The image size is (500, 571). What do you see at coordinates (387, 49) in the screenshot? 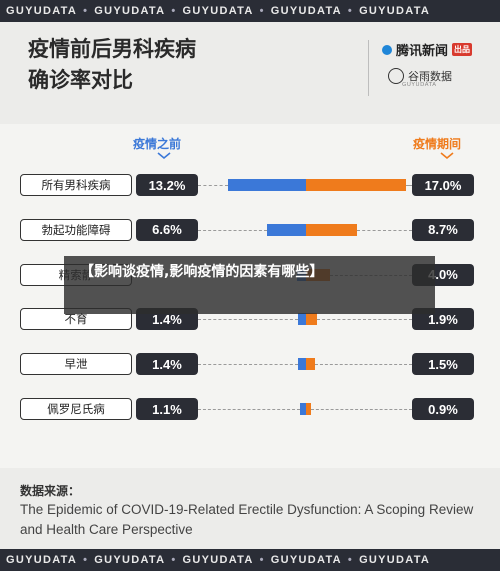
I see `tencent-logo-icon` at bounding box center [387, 49].